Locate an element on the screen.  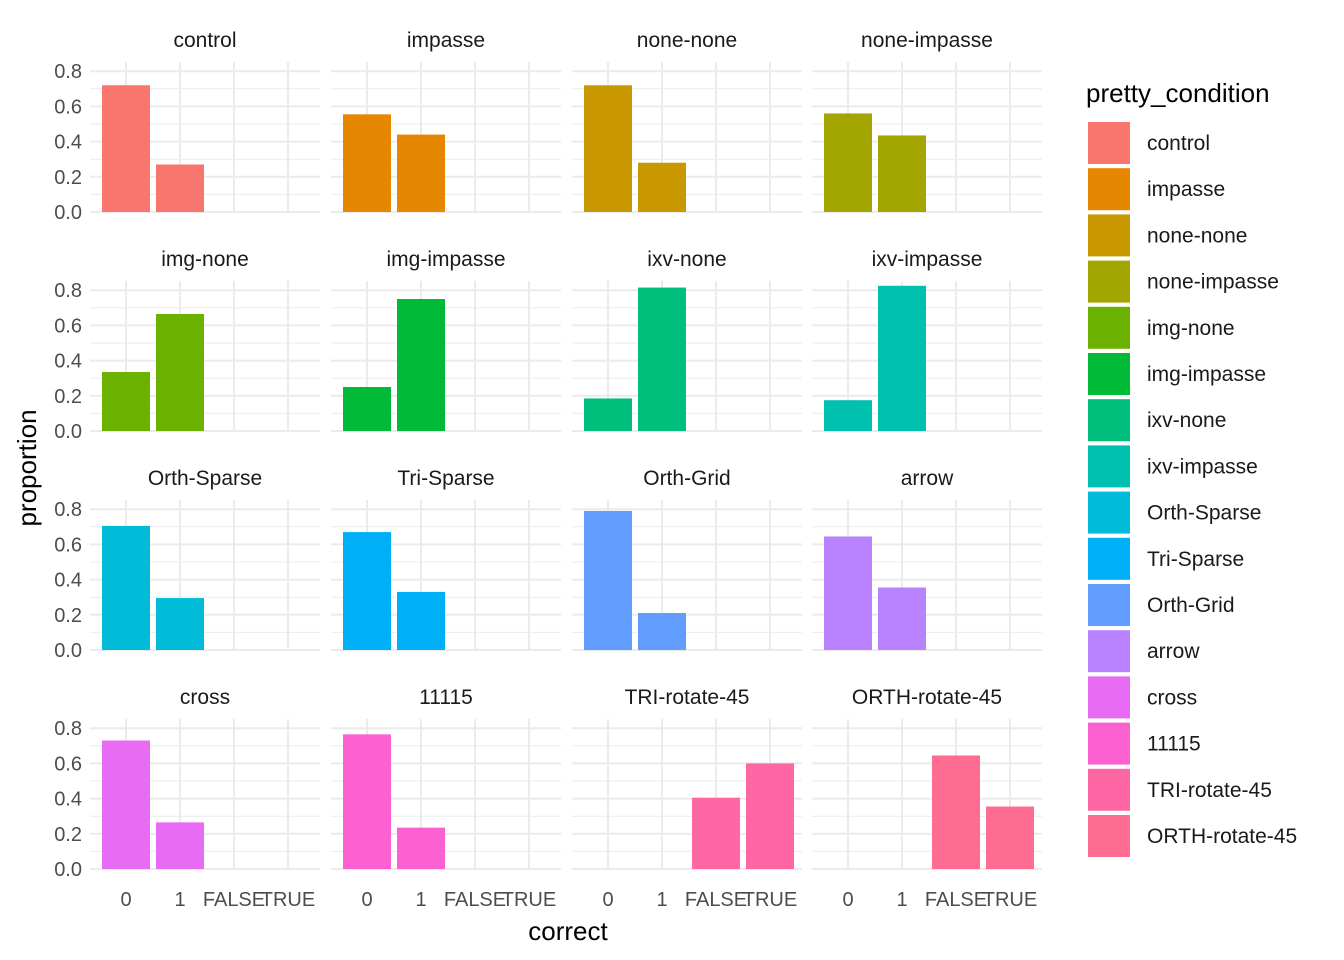
facet-panel-ixv-impasse: ixv-impasse is located at coordinates (927, 340).